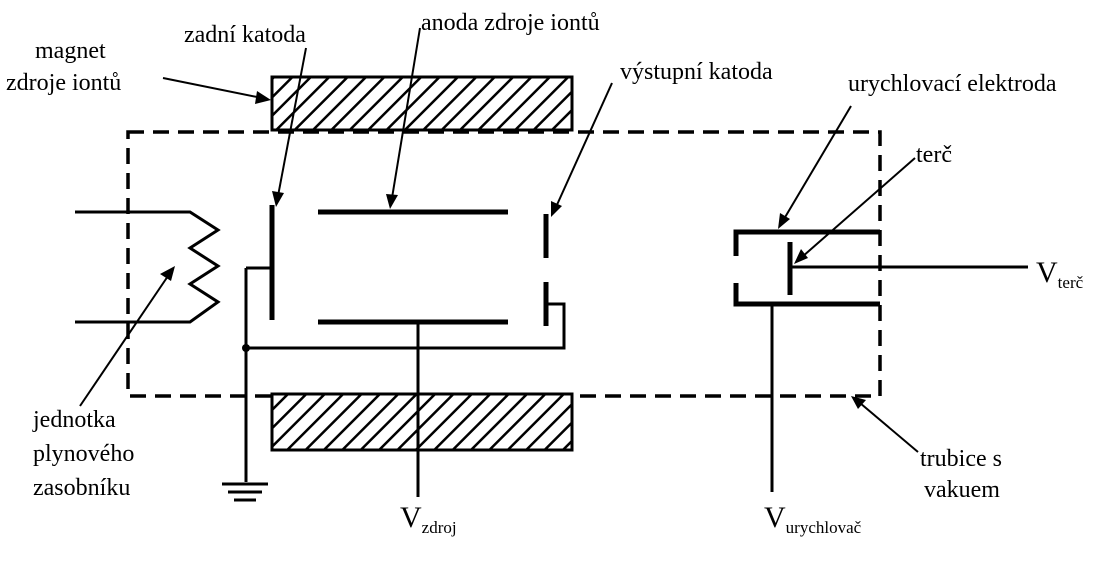 Image resolution: width=1113 pixels, height=572 pixels. I want to click on v-target-sub: terč, so click(1071, 282).